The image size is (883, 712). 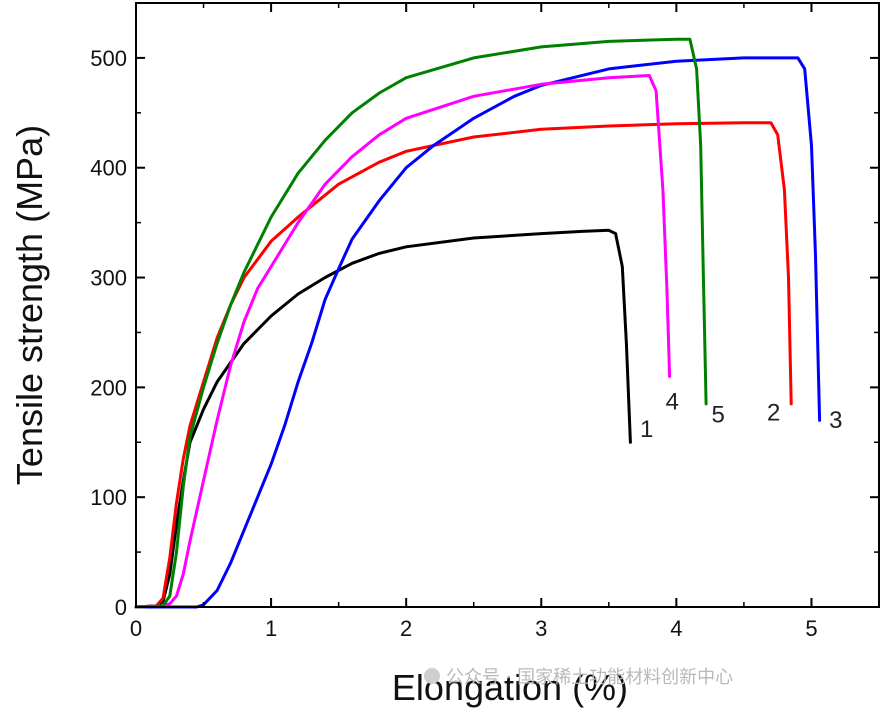 What do you see at coordinates (811, 628) in the screenshot?
I see `x-tick-label: 5` at bounding box center [811, 628].